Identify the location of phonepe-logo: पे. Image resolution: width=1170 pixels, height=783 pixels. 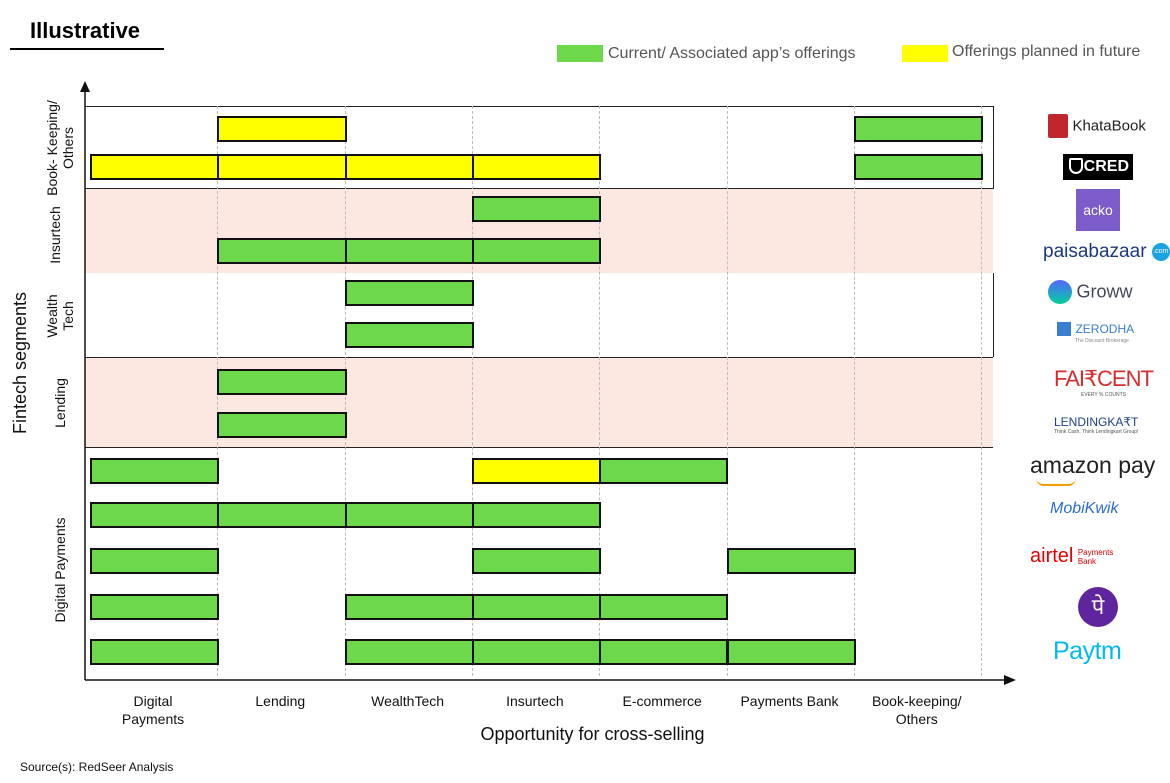
(1098, 607).